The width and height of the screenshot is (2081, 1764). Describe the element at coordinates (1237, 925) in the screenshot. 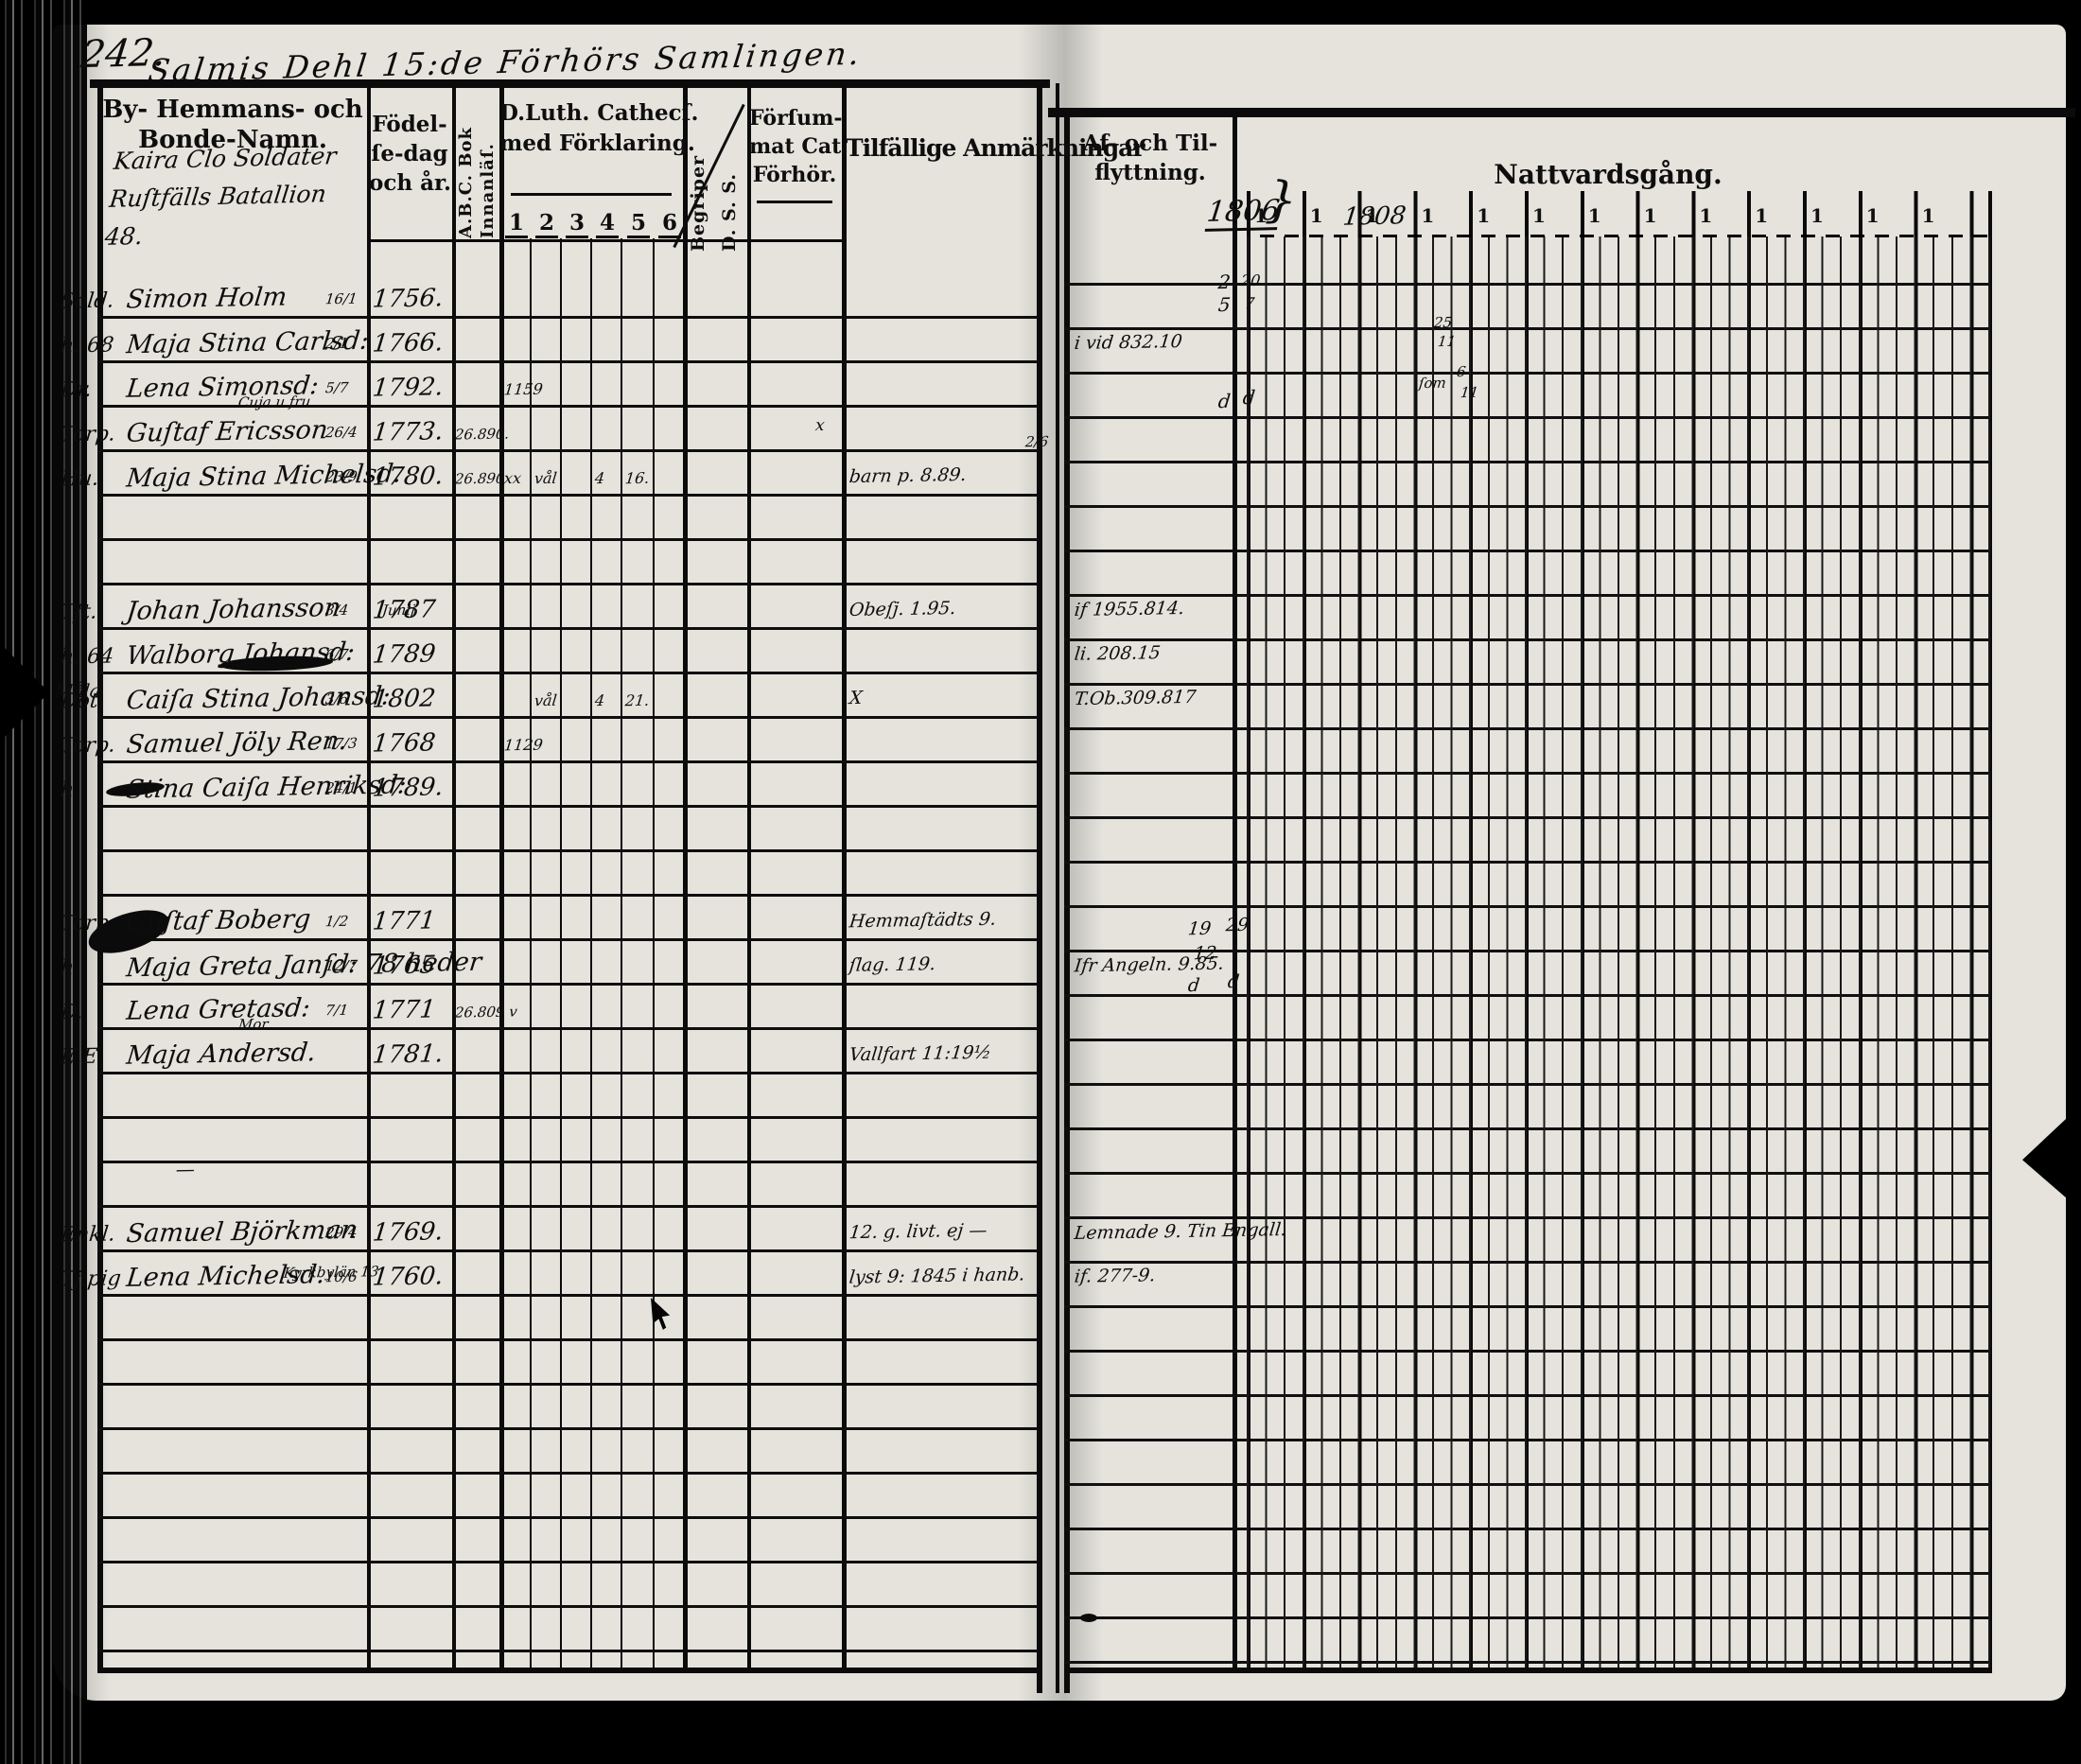

I see `grid-mark: 29` at that location.